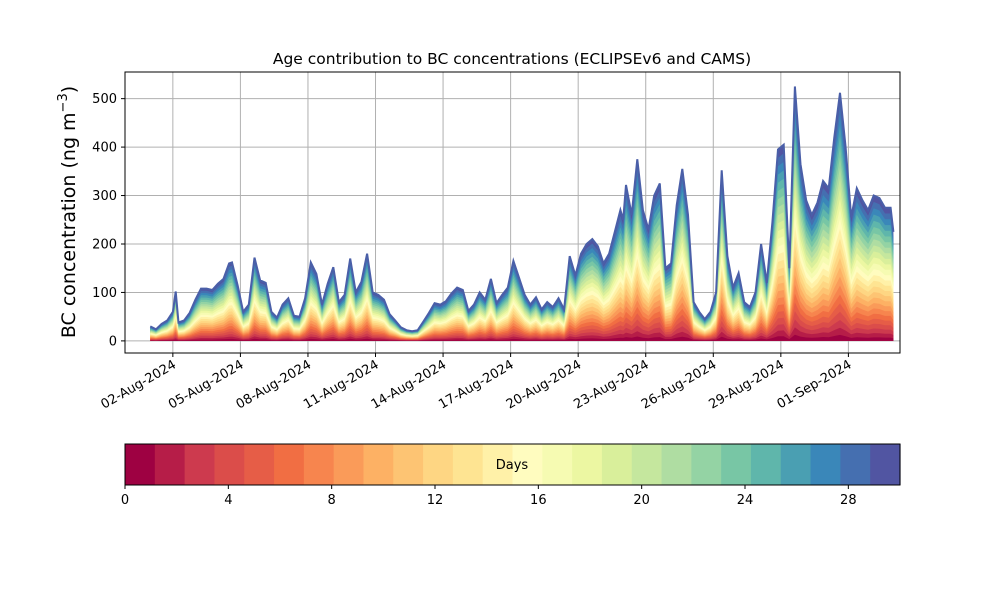 This screenshot has height=600, width=1000. Describe the element at coordinates (538, 500) in the screenshot. I see `colorbar-tick-label: 16` at that location.